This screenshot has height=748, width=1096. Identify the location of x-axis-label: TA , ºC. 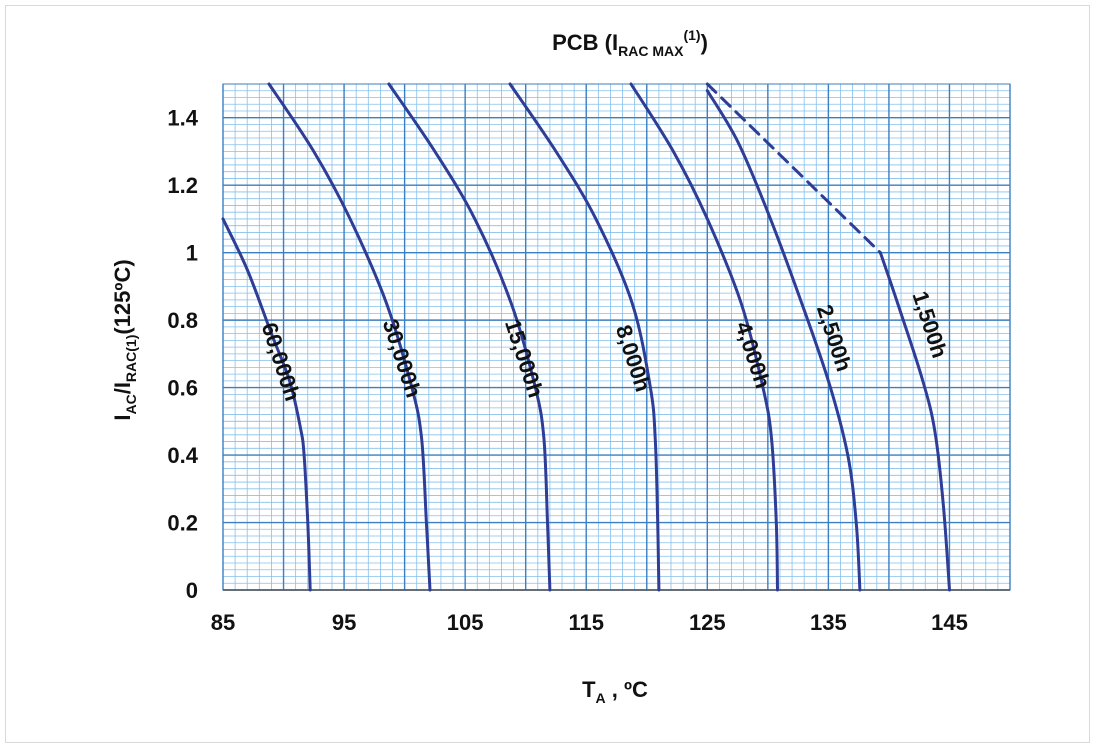
(615, 691).